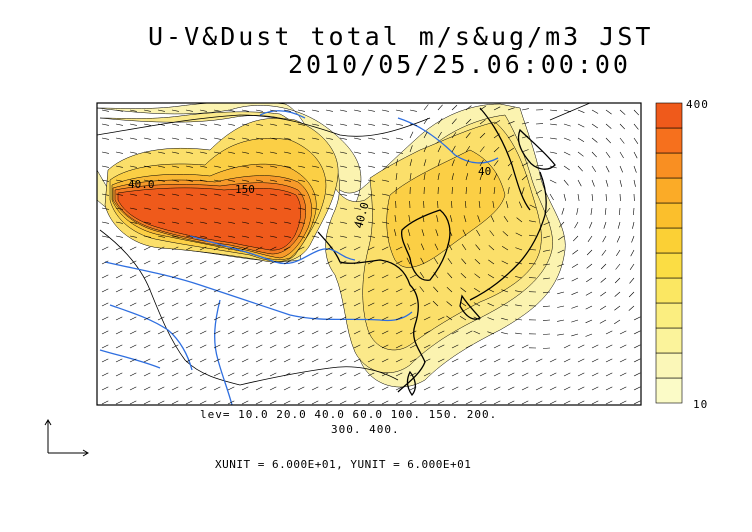  I want to click on colorbar-min-label: 10, so click(701, 404).